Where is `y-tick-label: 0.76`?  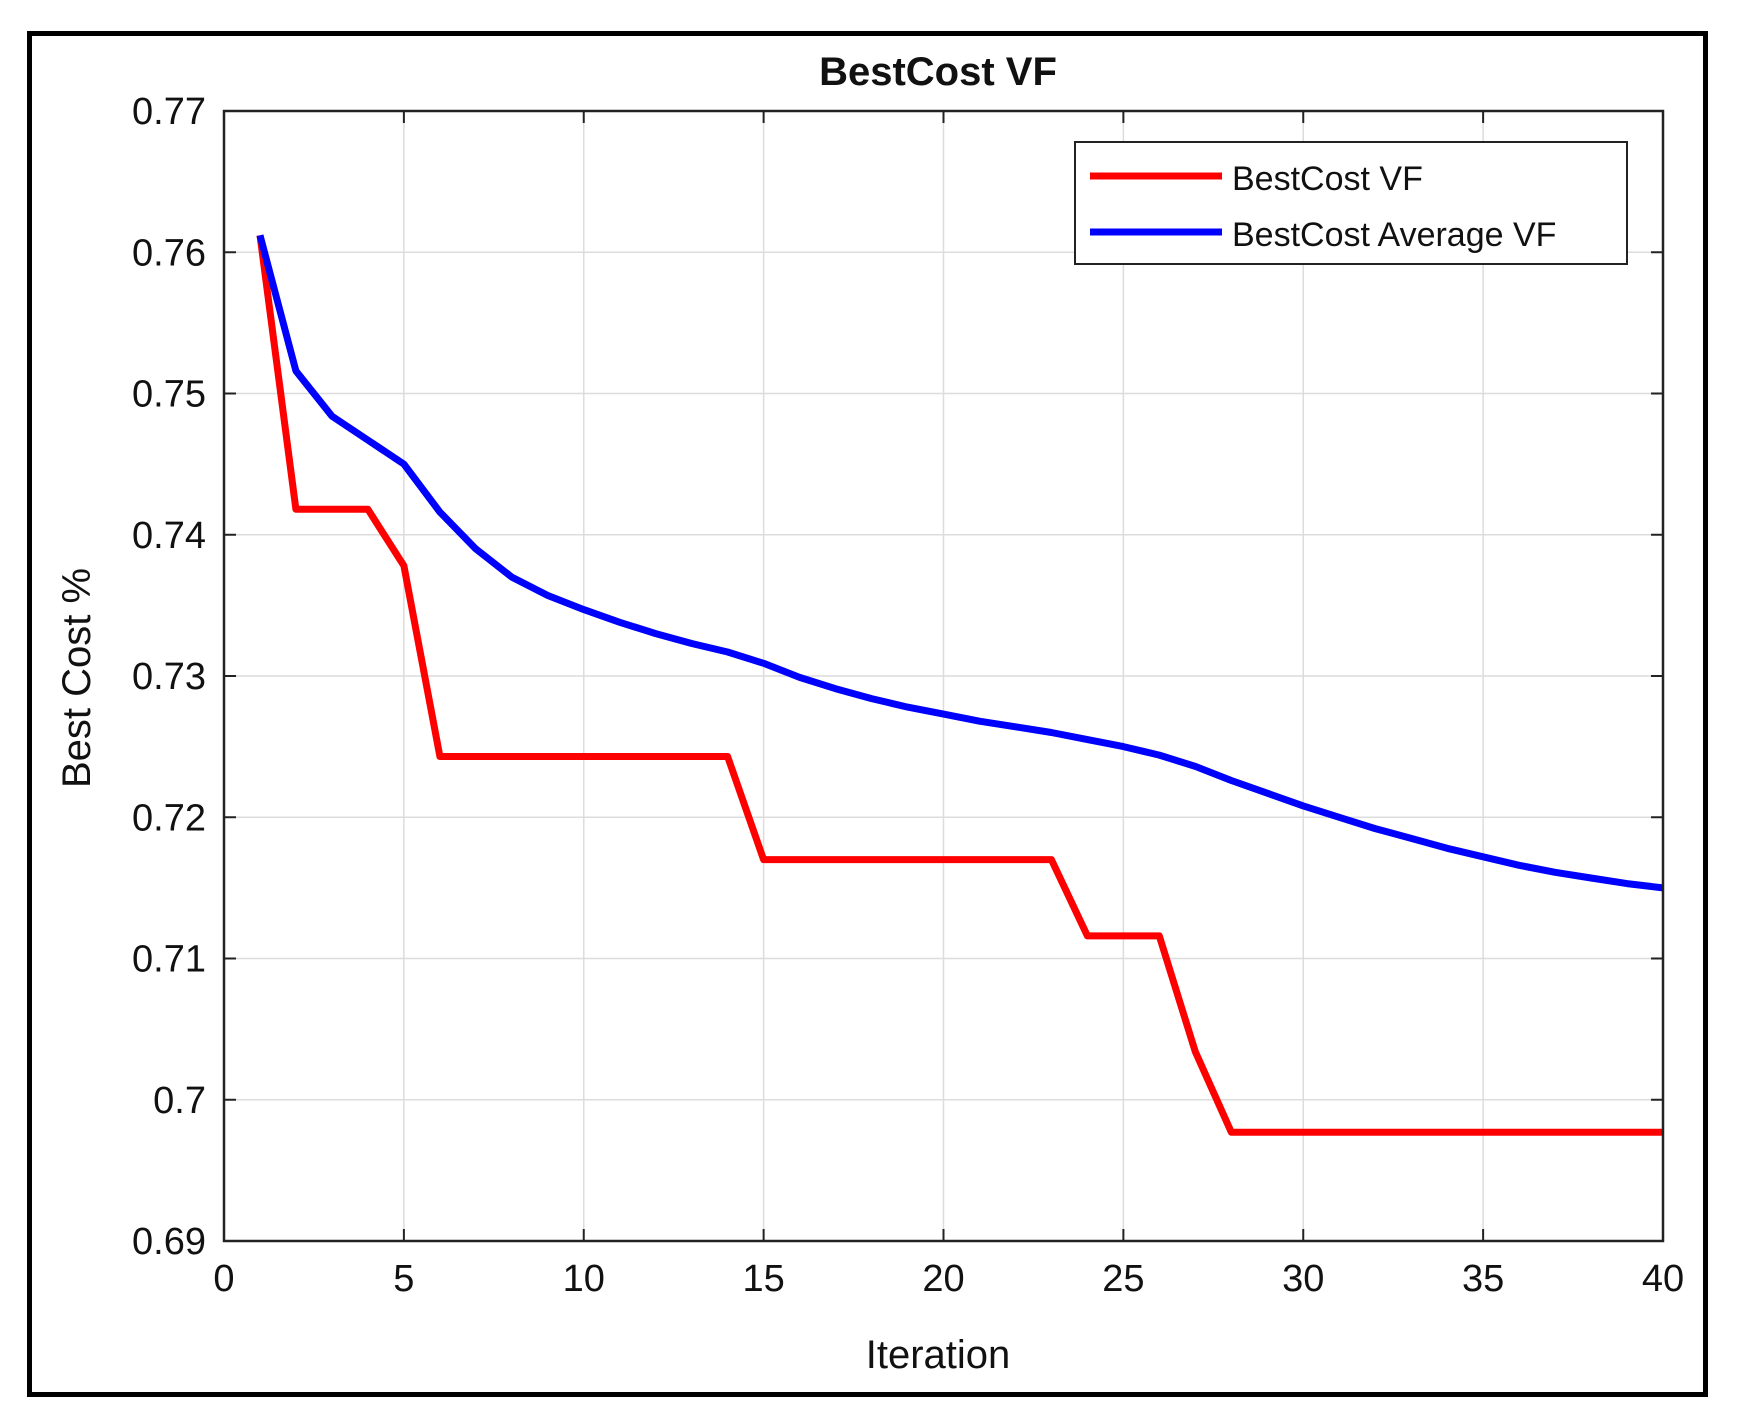
y-tick-label: 0.76 is located at coordinates (169, 253).